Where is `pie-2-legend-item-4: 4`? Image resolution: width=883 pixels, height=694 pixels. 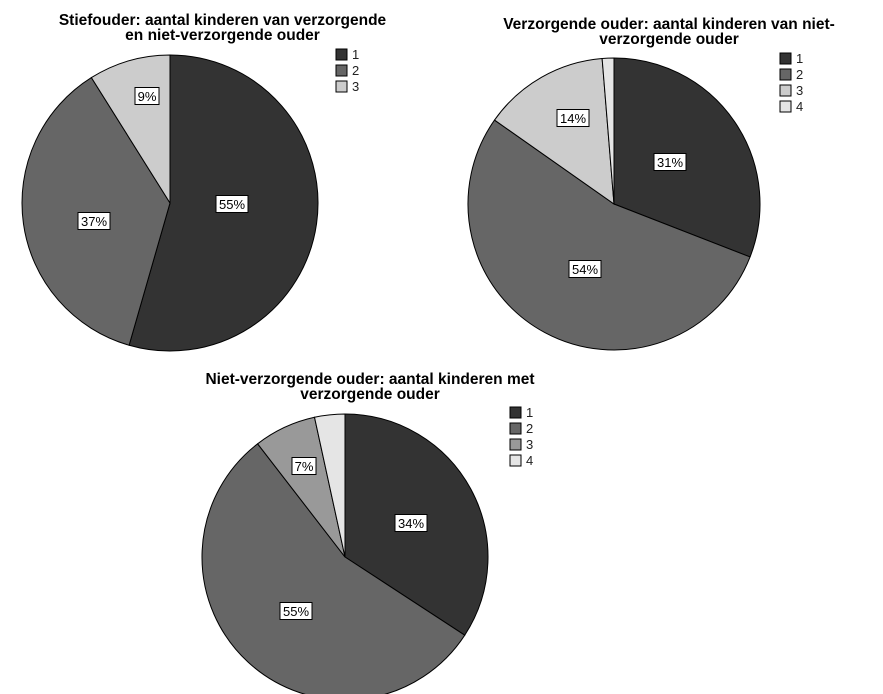 pie-2-legend-item-4: 4 is located at coordinates (791, 106).